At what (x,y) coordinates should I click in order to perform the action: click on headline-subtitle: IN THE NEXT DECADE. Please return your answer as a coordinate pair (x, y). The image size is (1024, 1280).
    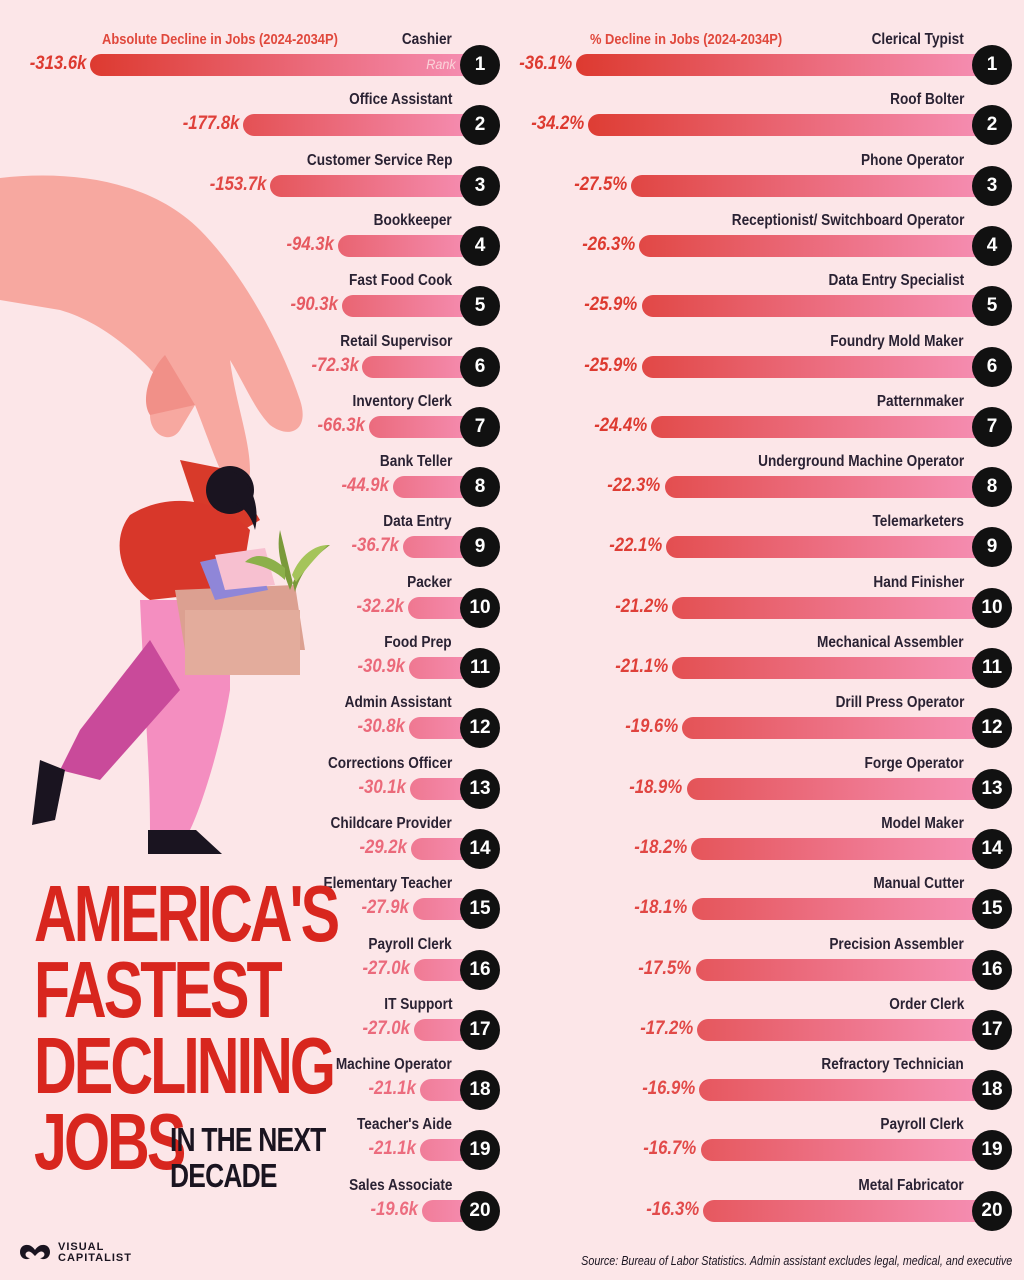
    Looking at the image, I should click on (248, 1157).